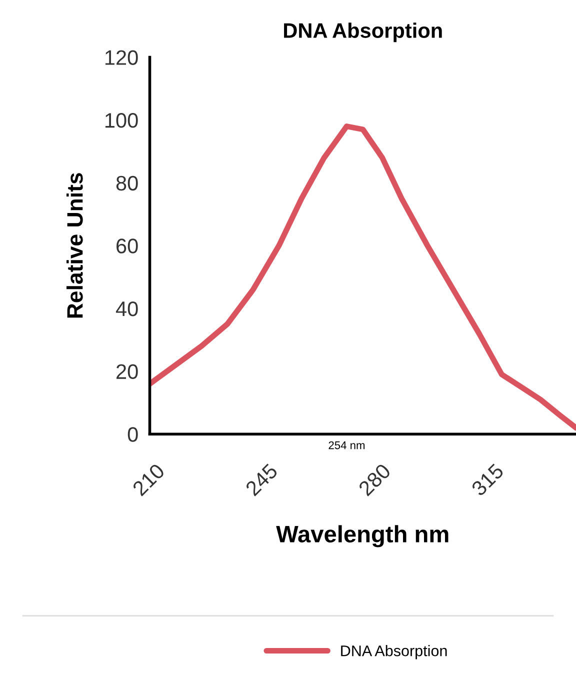 The width and height of the screenshot is (576, 673). Describe the element at coordinates (121, 57) in the screenshot. I see `y-tick-label: 120` at that location.